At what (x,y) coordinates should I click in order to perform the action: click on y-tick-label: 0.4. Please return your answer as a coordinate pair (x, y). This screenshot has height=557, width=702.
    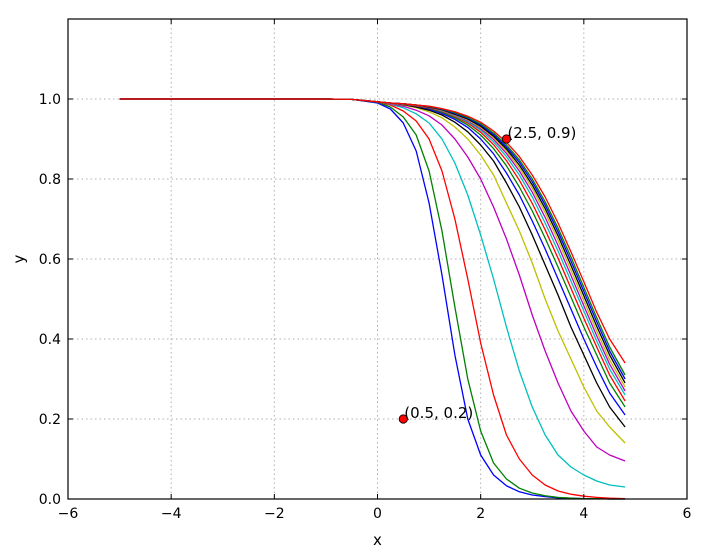
    Looking at the image, I should click on (50, 340).